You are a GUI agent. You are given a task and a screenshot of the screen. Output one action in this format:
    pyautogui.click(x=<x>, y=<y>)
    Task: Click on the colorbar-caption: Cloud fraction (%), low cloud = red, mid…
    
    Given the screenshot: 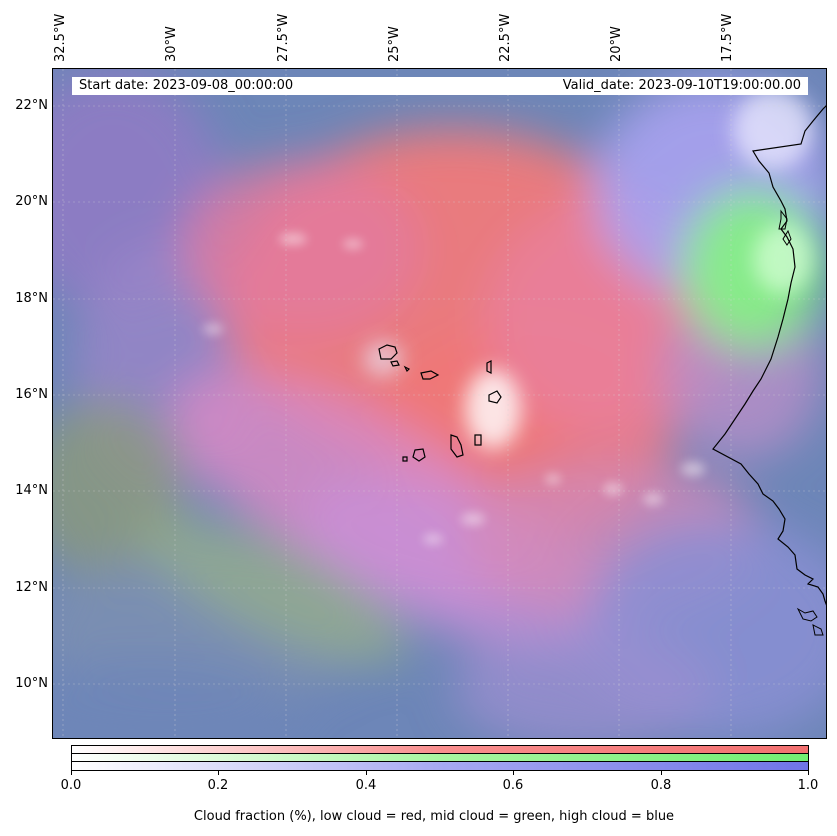 What is the action you would take?
    pyautogui.click(x=434, y=816)
    